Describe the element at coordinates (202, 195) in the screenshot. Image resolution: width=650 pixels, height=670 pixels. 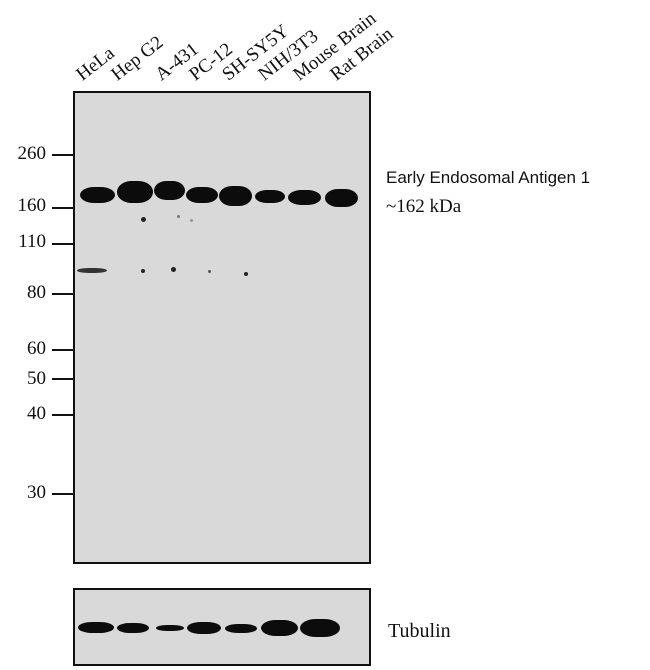
I see `band-pc12` at that location.